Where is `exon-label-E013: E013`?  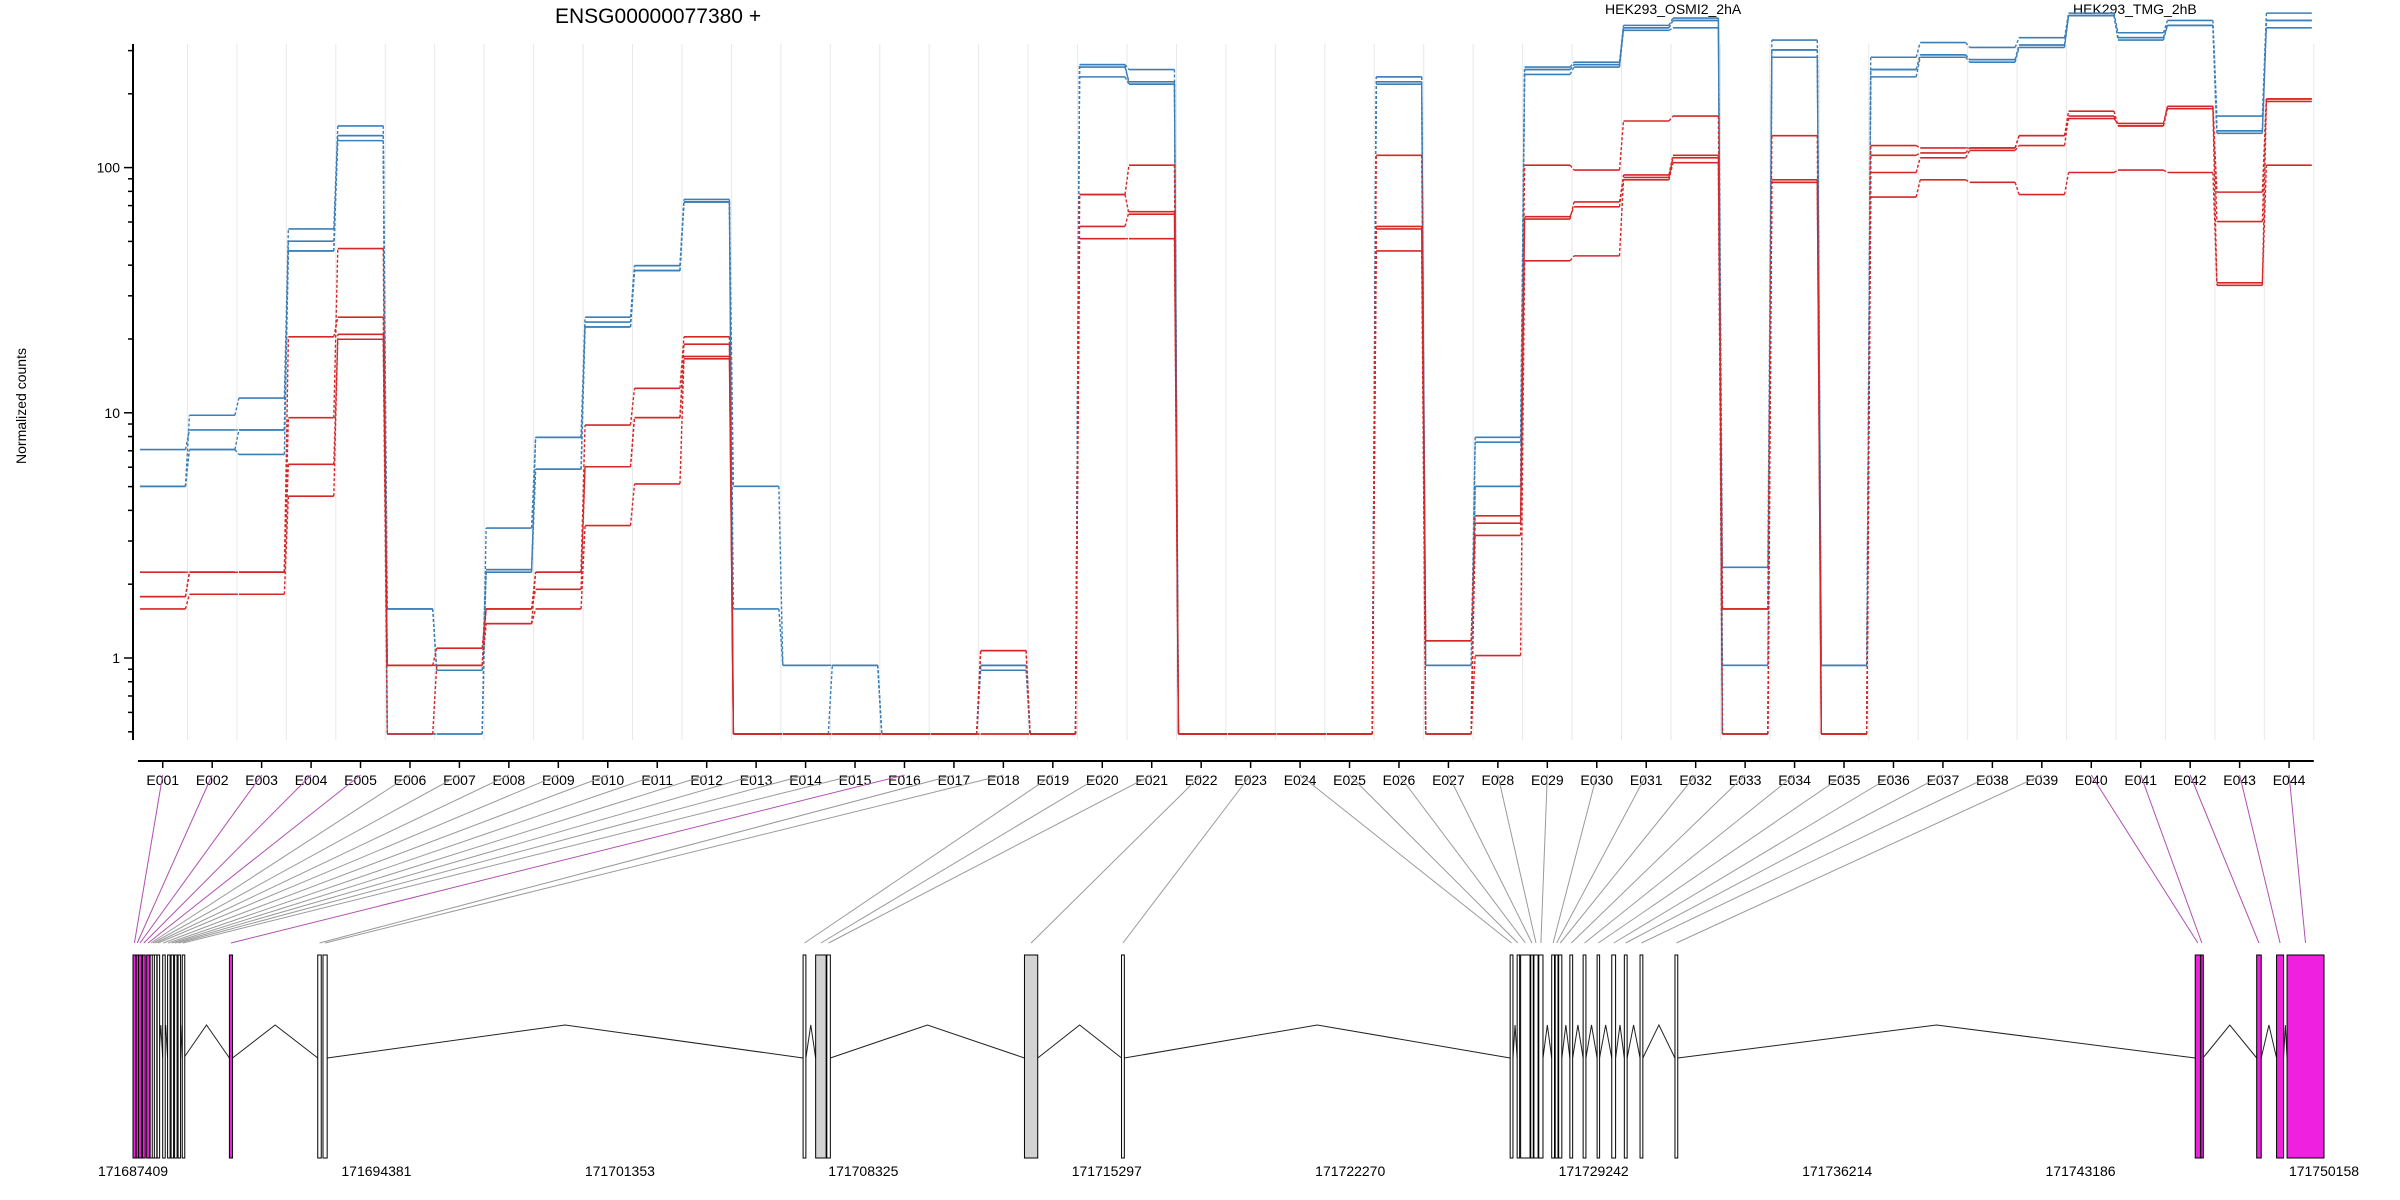
exon-label-E013: E013 is located at coordinates (756, 780).